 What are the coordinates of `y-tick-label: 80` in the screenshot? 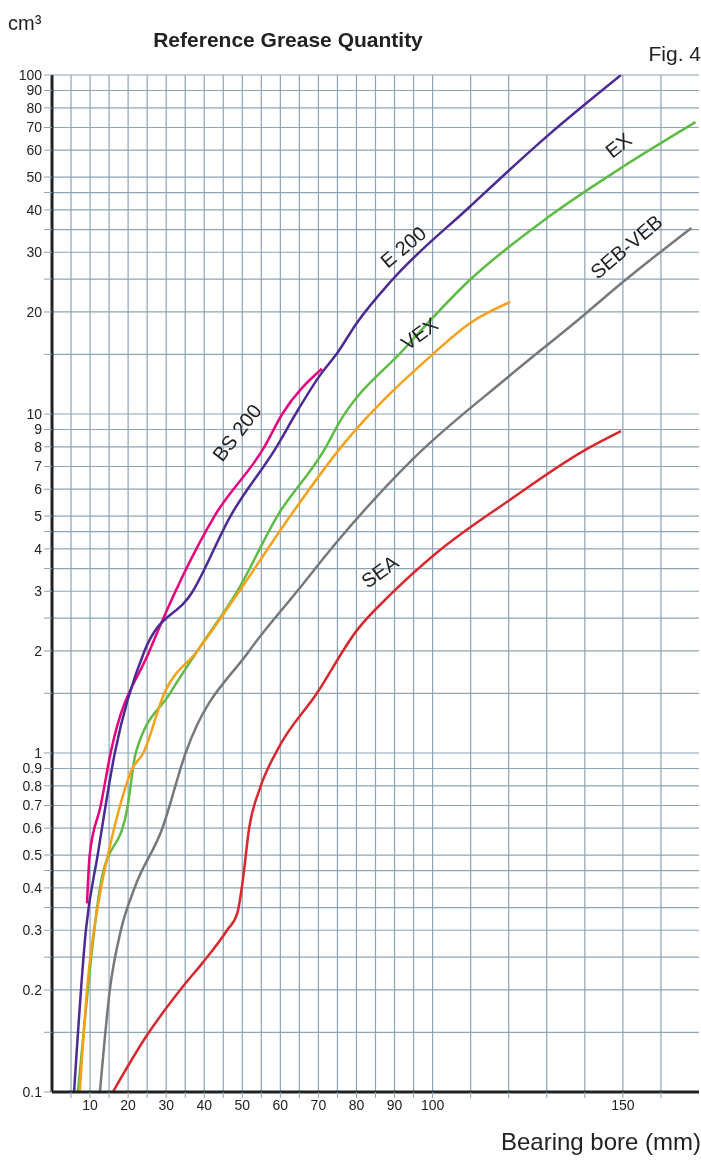 It's located at (34, 107).